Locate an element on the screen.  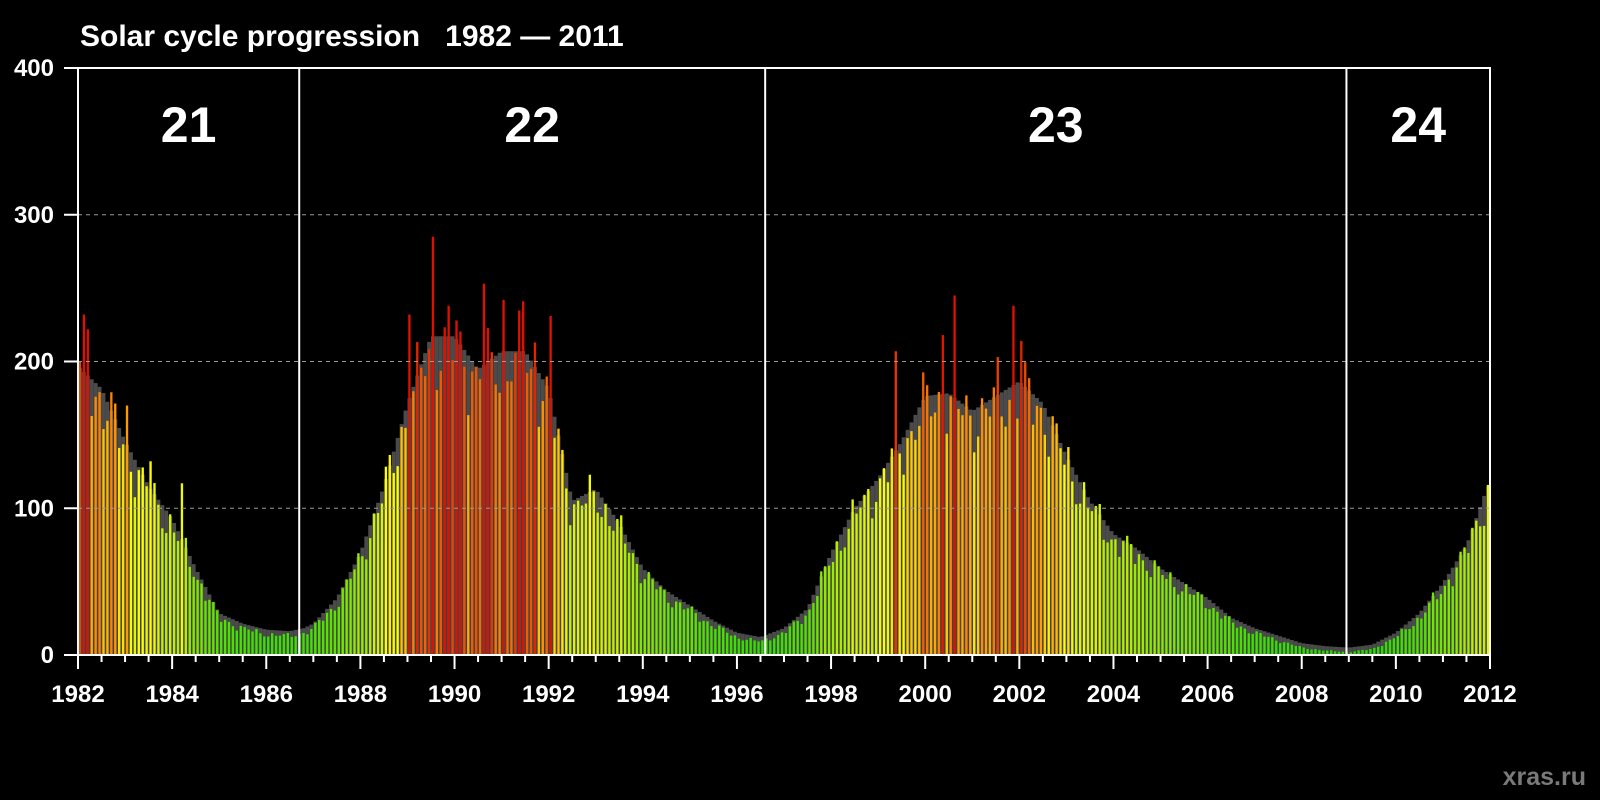
x-tick-label: 2010 is located at coordinates (1395, 694).